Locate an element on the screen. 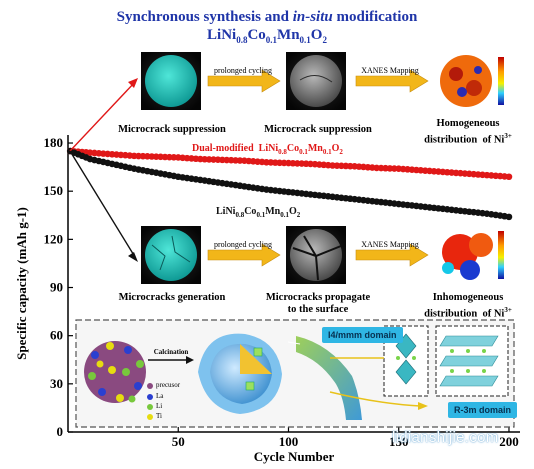  bottom-caption-2: Microcracks propagate to the surface is located at coordinates (318, 303).